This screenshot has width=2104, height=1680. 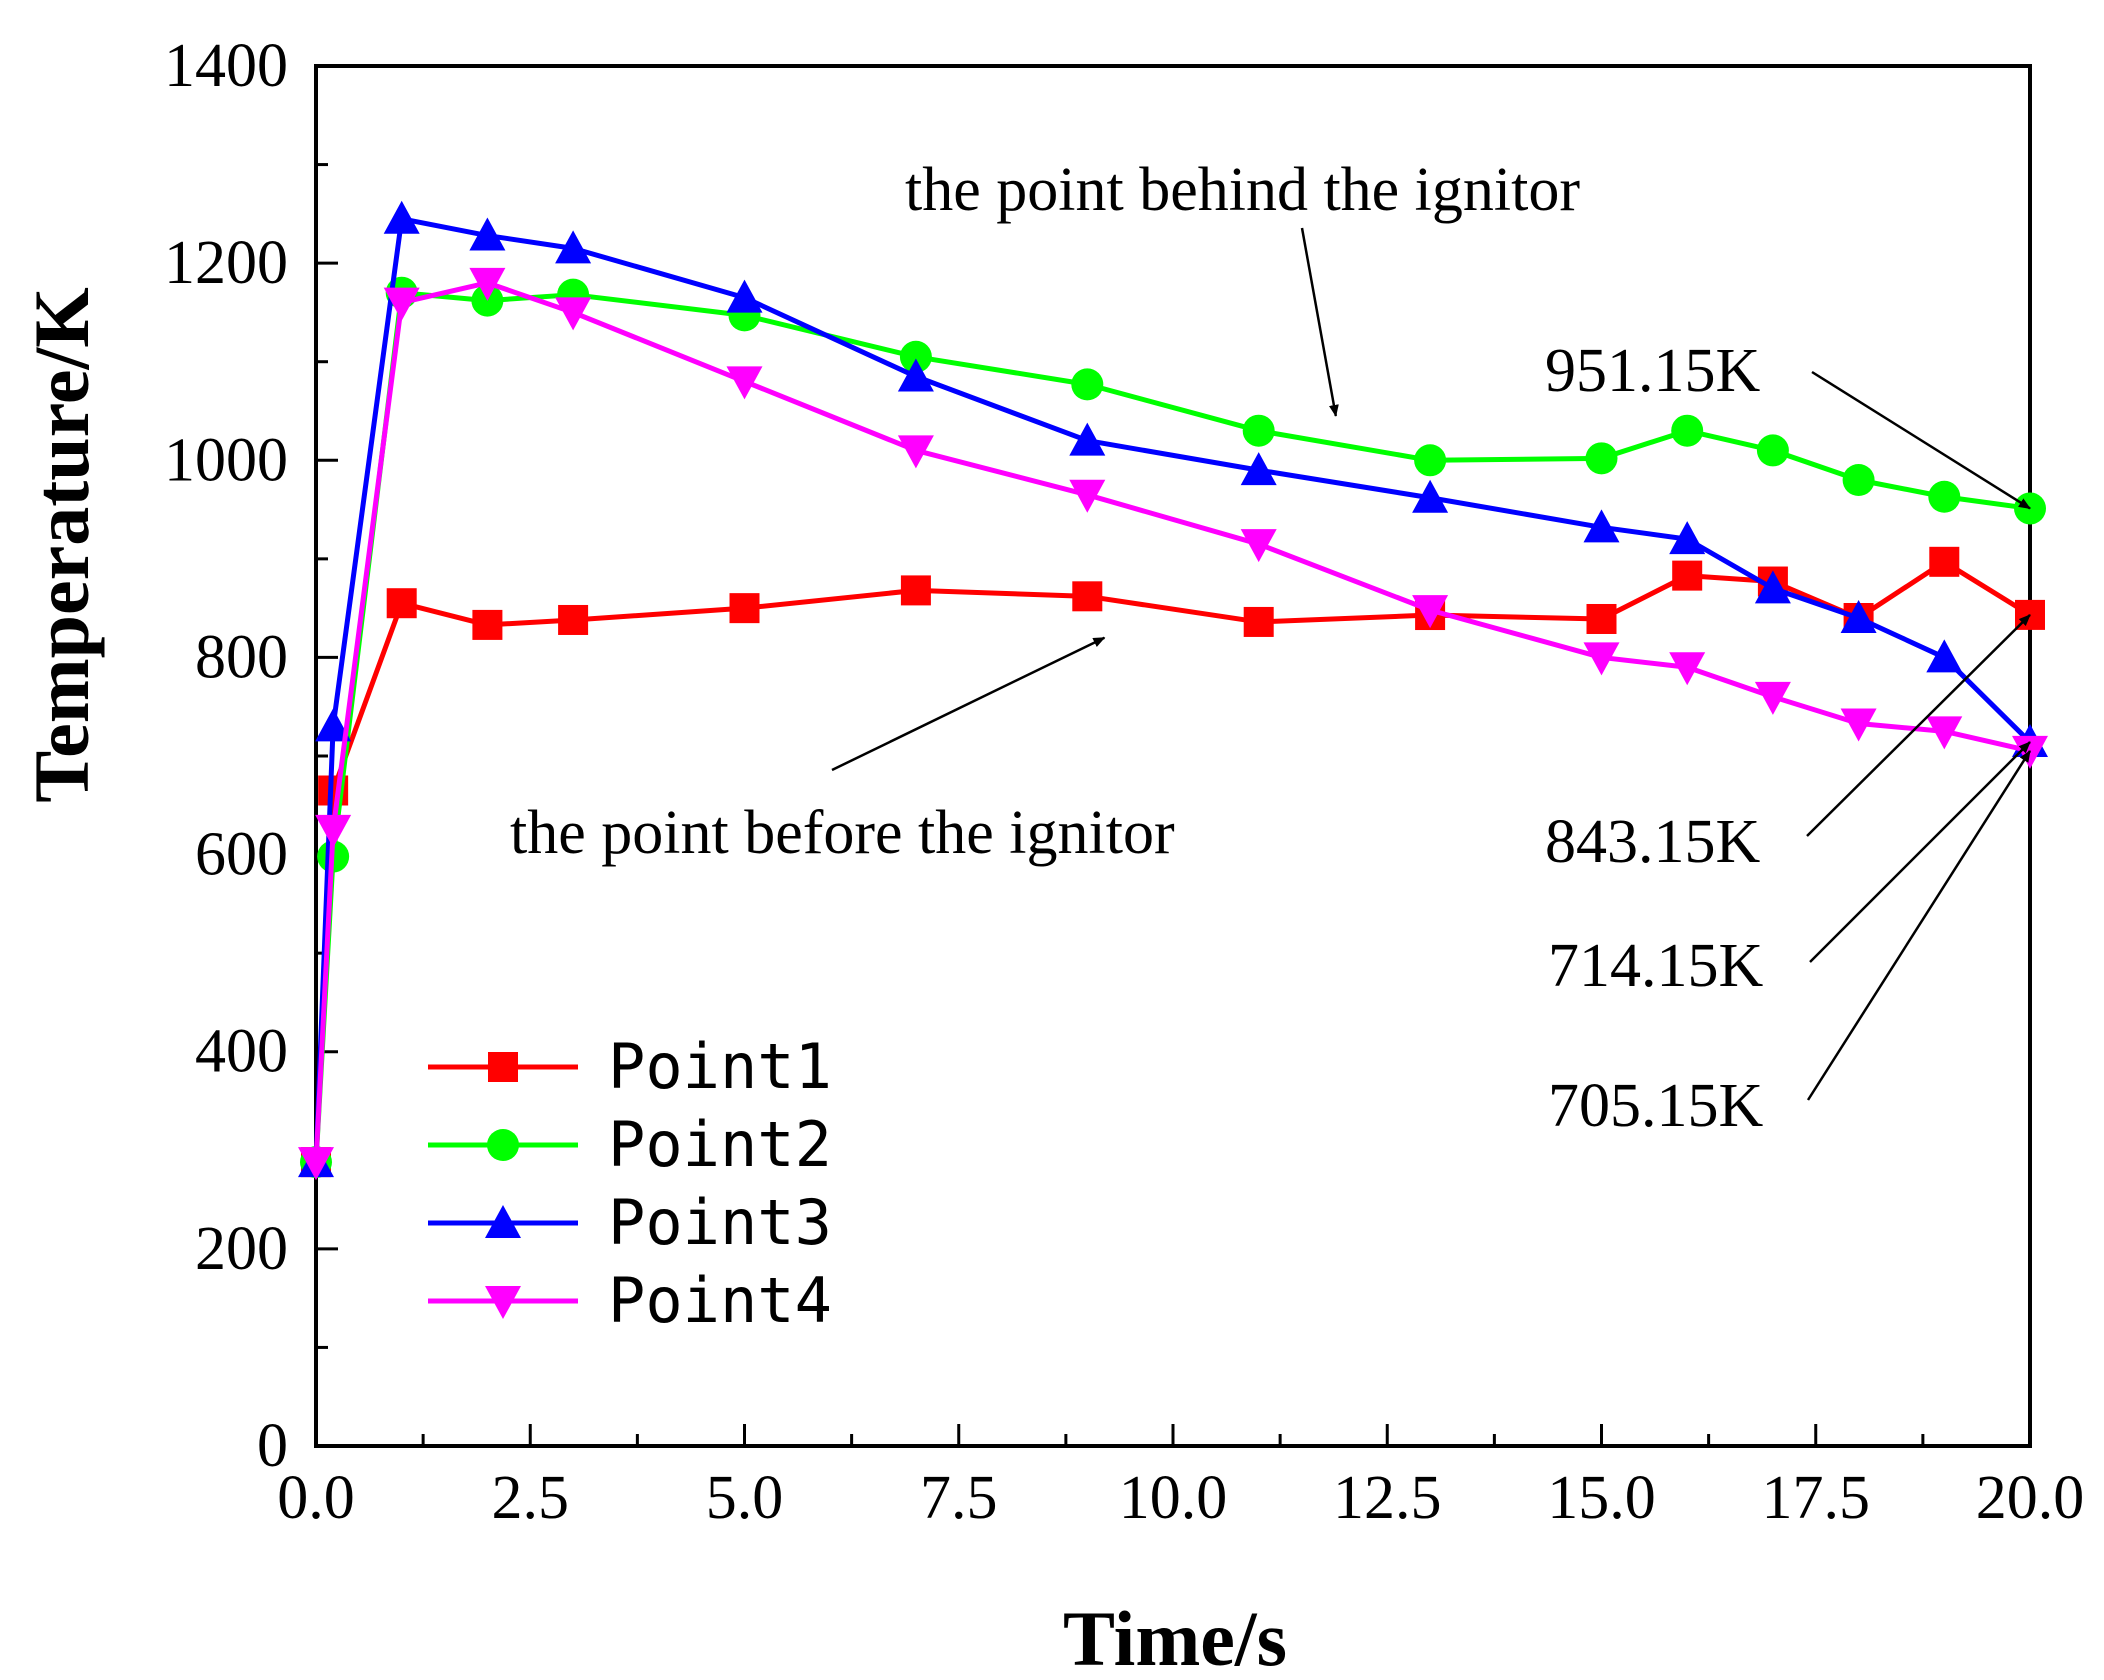 I want to click on x-tick-label: 17.5, so click(x=1816, y=1498).